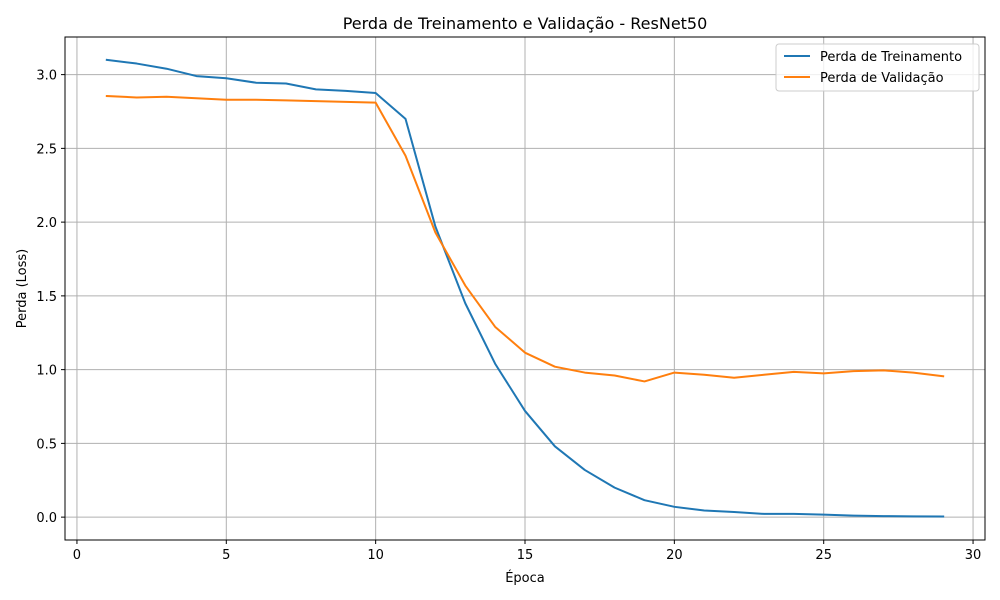  What do you see at coordinates (46, 371) in the screenshot?
I see `y-tick-label: 1.0` at bounding box center [46, 371].